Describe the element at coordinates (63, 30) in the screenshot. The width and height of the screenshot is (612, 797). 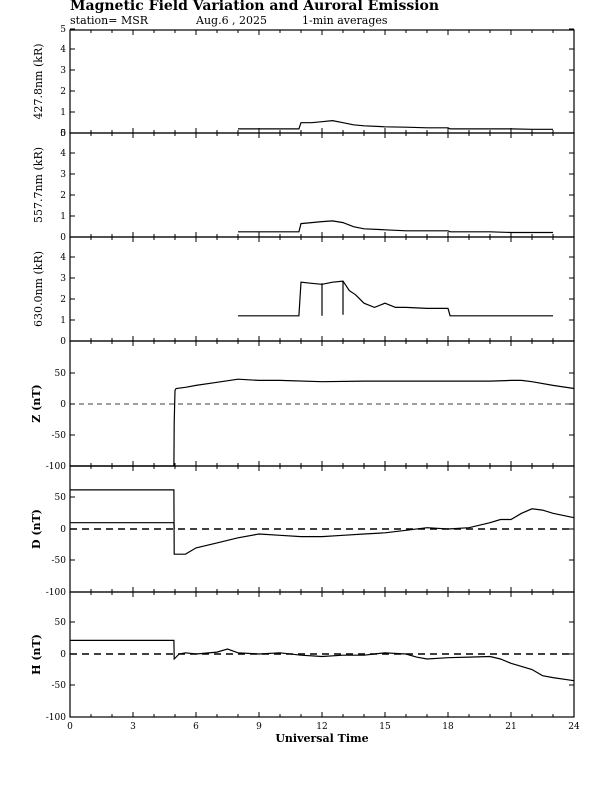
I see `y-tick-label-4278nm: 5` at that location.